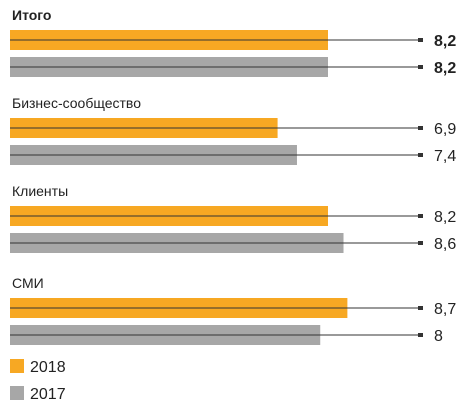 The height and width of the screenshot is (407, 465). What do you see at coordinates (445, 156) in the screenshot?
I see `value-label: 7,4` at bounding box center [445, 156].